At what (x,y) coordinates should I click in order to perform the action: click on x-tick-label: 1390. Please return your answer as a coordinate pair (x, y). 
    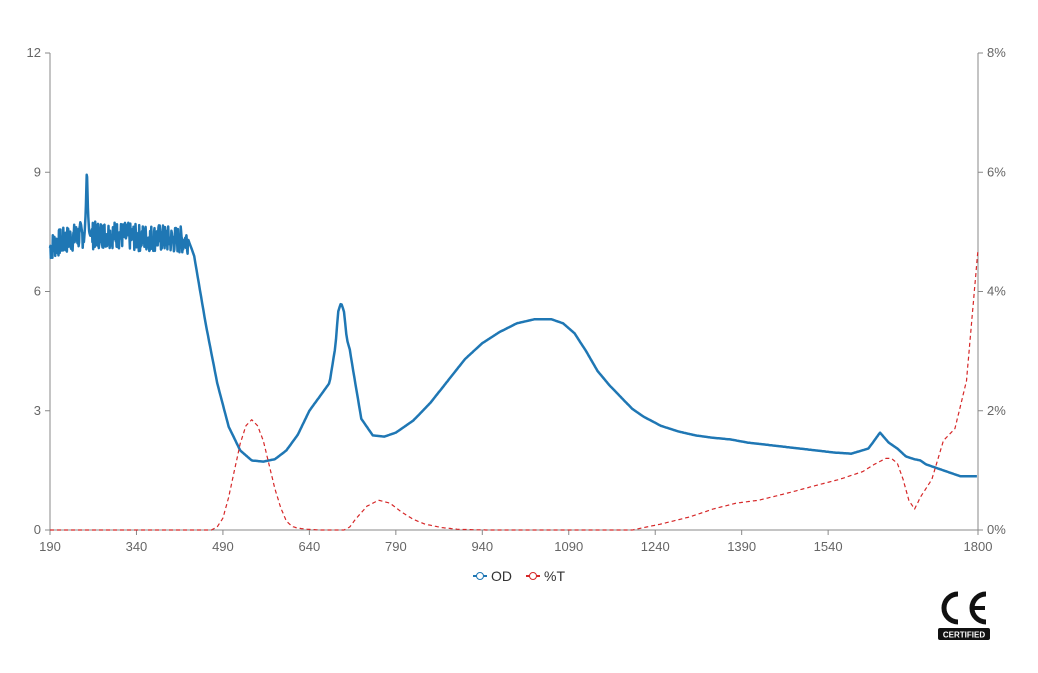
    Looking at the image, I should click on (741, 546).